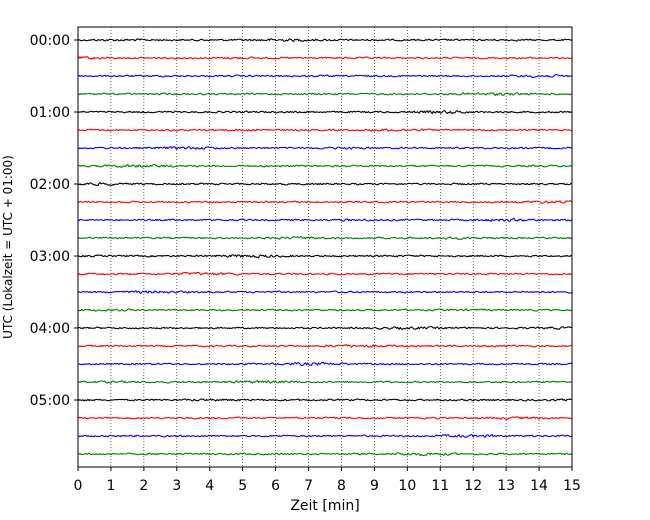 This screenshot has height=520, width=650. Describe the element at coordinates (324, 506) in the screenshot. I see `x-axis-title: Zeit [min]` at that location.